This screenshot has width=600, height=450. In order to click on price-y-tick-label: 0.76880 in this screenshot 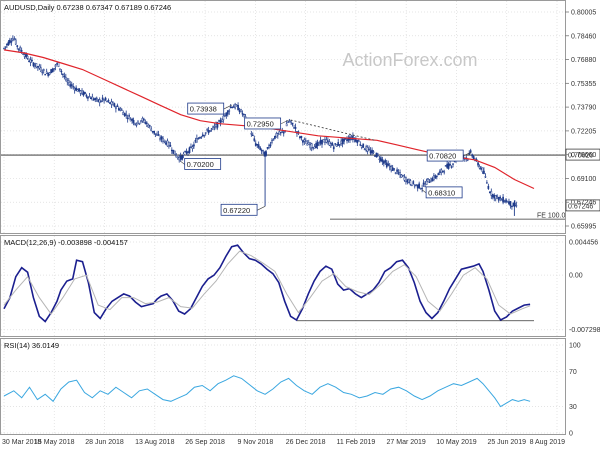, I will do `click(583, 60)`.